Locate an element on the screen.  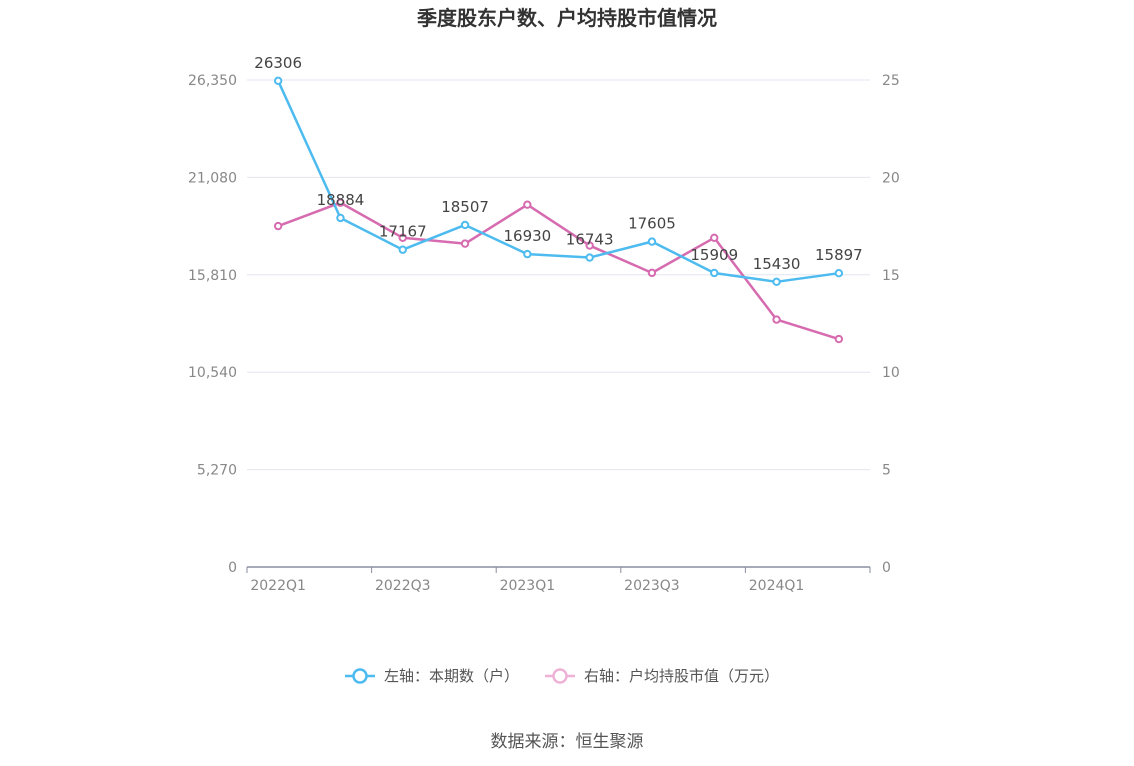
data-label: 18507 is located at coordinates (465, 207).